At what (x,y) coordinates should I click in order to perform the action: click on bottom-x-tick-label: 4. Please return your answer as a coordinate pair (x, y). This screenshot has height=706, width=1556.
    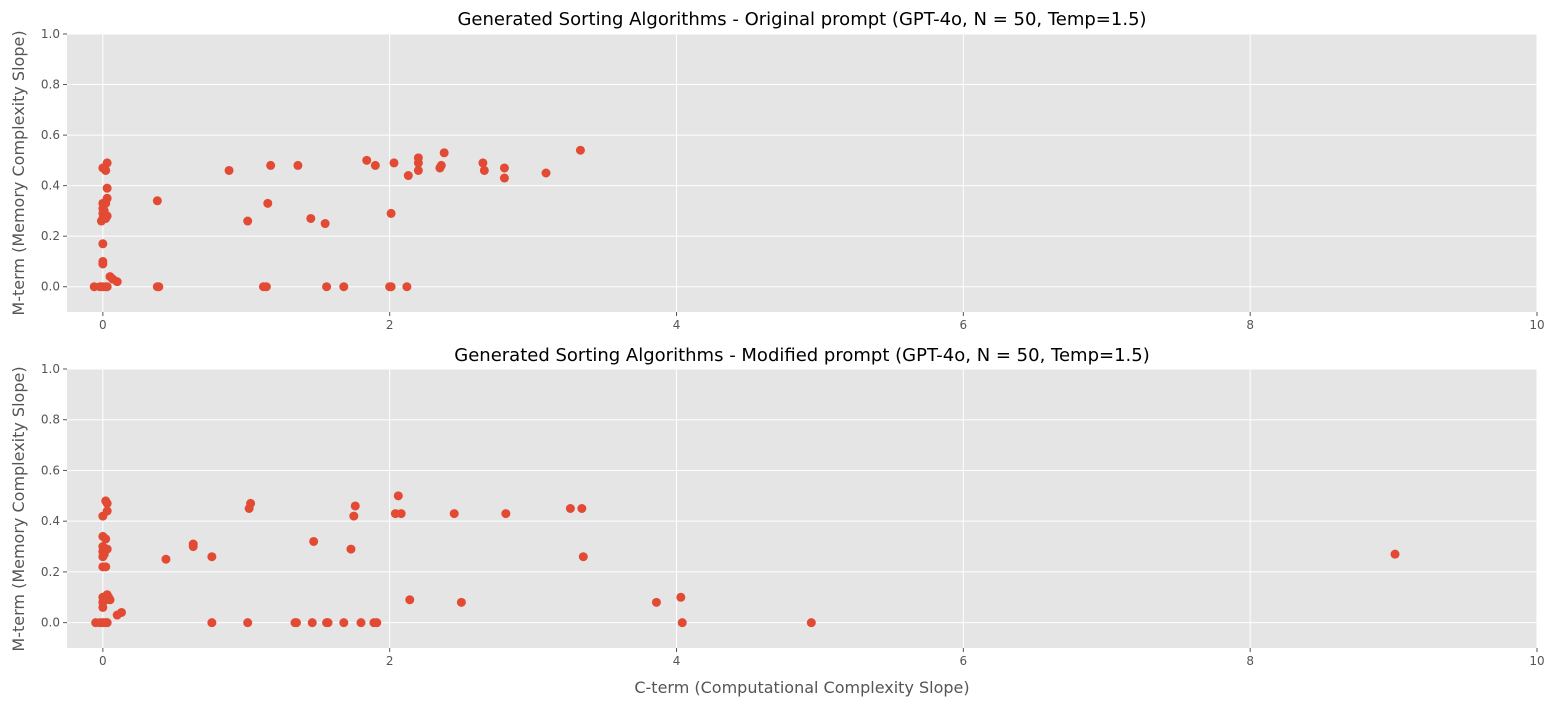
    Looking at the image, I should click on (677, 661).